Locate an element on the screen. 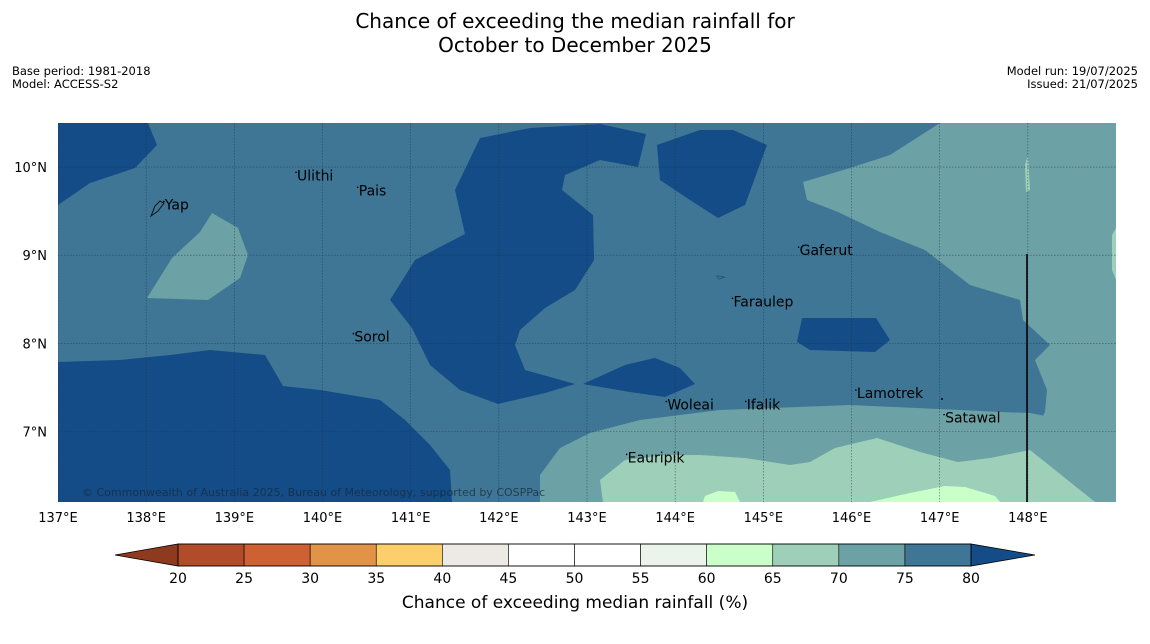 This screenshot has width=1150, height=644. place-label: Lamotrek is located at coordinates (890, 394).